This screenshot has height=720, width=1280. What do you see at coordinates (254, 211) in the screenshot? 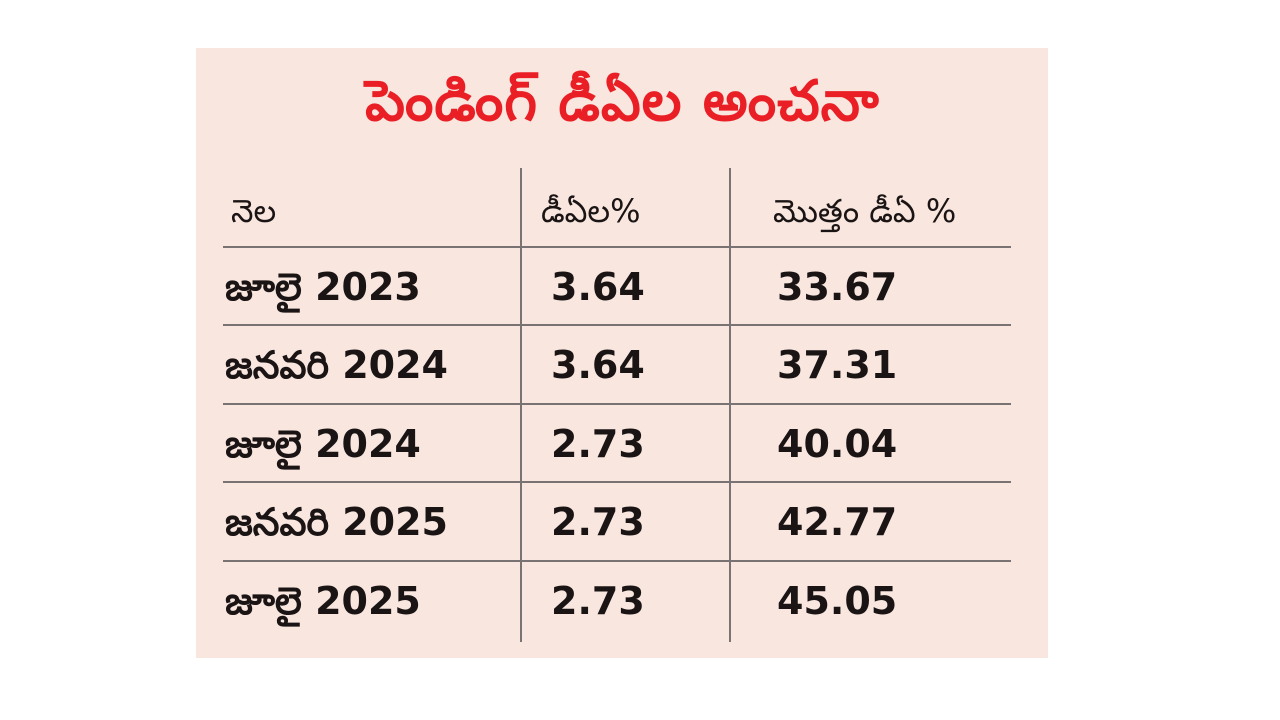
I see `header-month: నెల` at bounding box center [254, 211].